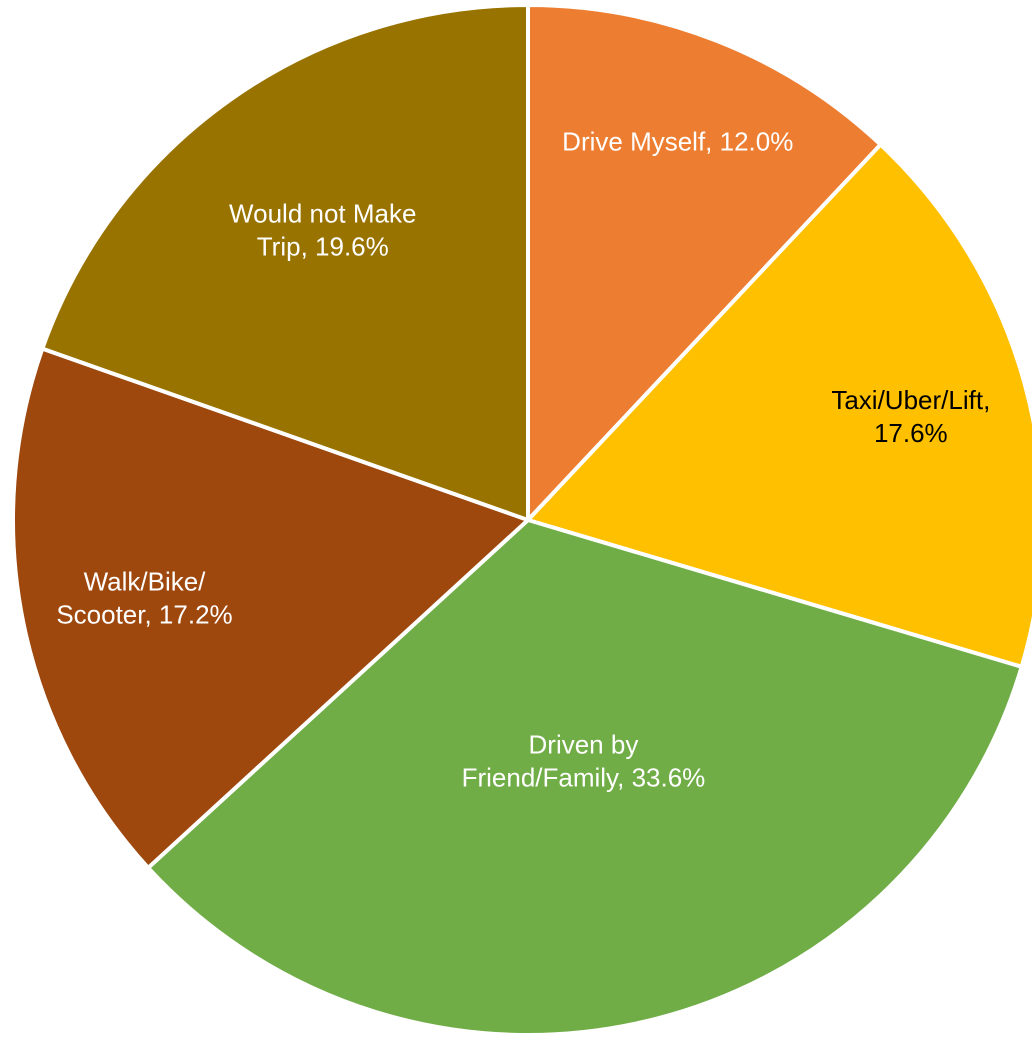  What do you see at coordinates (910, 416) in the screenshot?
I see `data-label: Taxi/Uber/Lift, 17.6%` at bounding box center [910, 416].